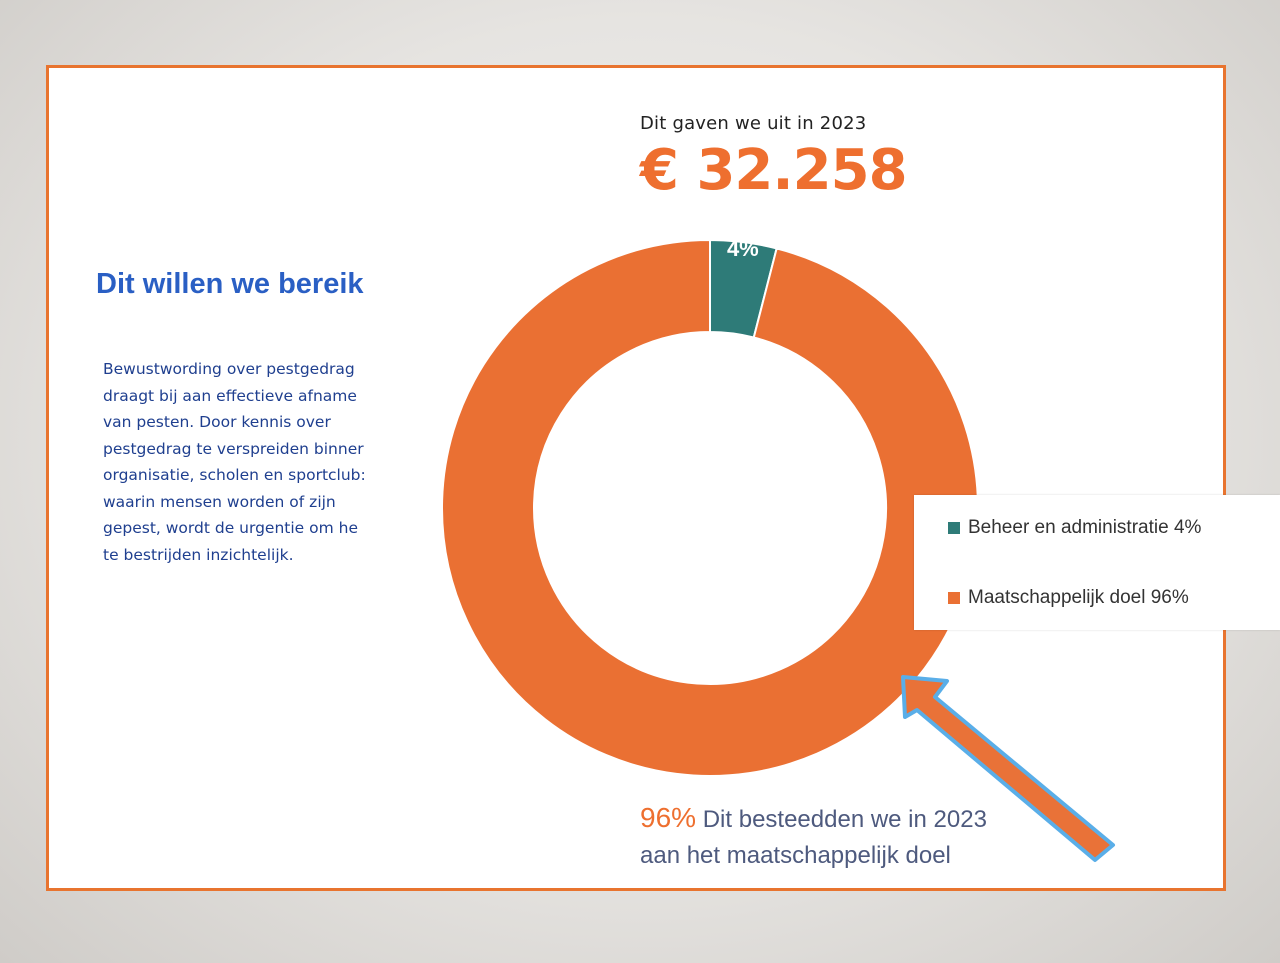 The image size is (1280, 963). What do you see at coordinates (219, 501) in the screenshot?
I see `left-body-line: waarin mensen worden of zijn` at bounding box center [219, 501].